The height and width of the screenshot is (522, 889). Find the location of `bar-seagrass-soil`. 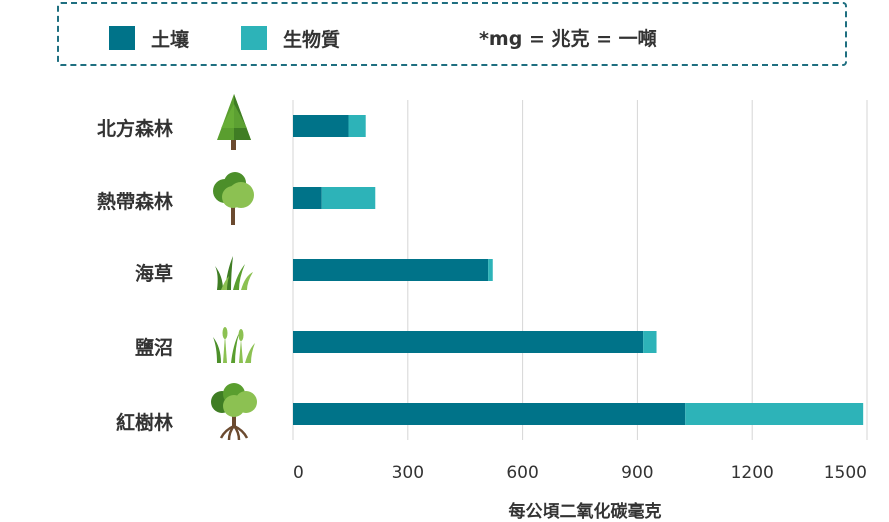

bar-seagrass-soil is located at coordinates (391, 270).